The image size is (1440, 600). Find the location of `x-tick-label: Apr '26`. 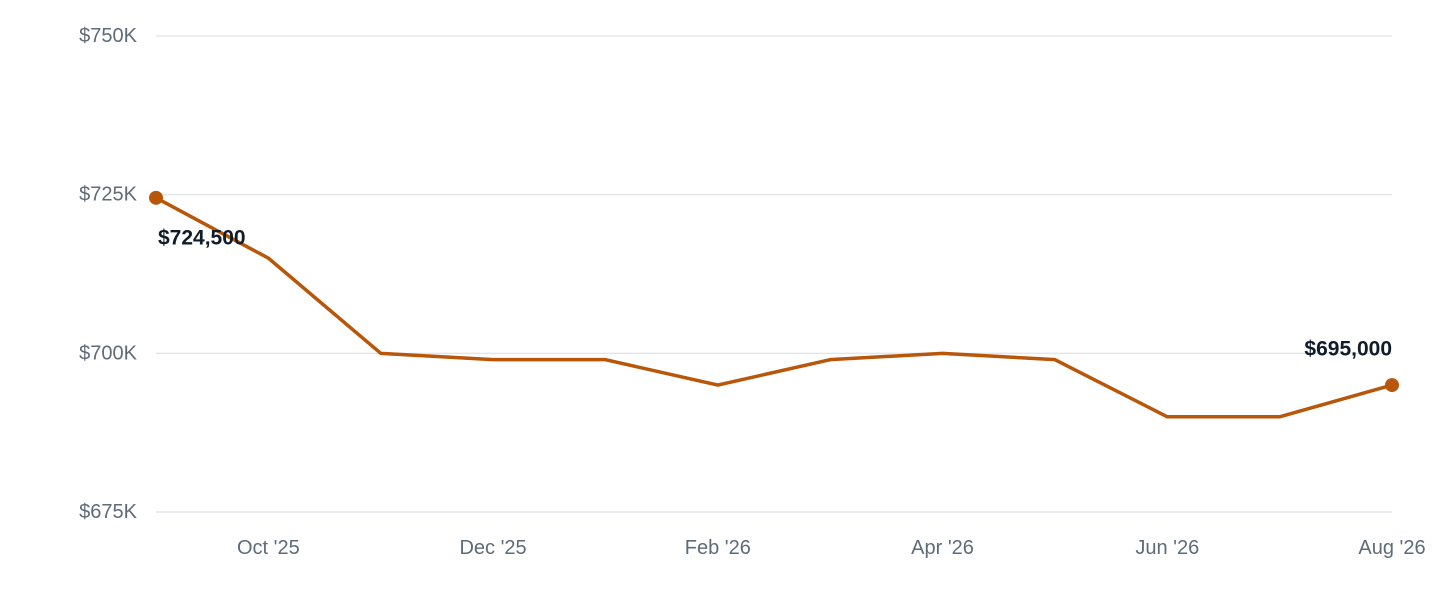

x-tick-label: Apr '26 is located at coordinates (942, 548).